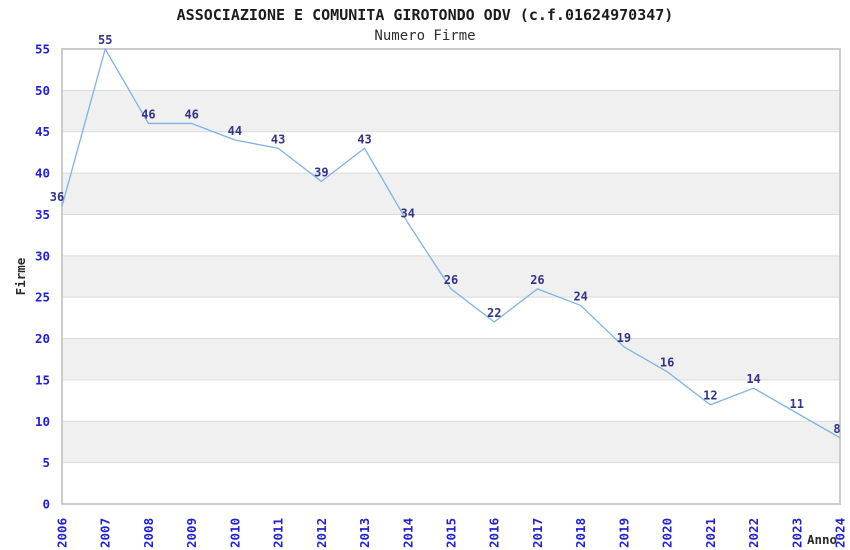 Image resolution: width=850 pixels, height=550 pixels. Describe the element at coordinates (537, 533) in the screenshot. I see `x-tick-label: 2017` at that location.